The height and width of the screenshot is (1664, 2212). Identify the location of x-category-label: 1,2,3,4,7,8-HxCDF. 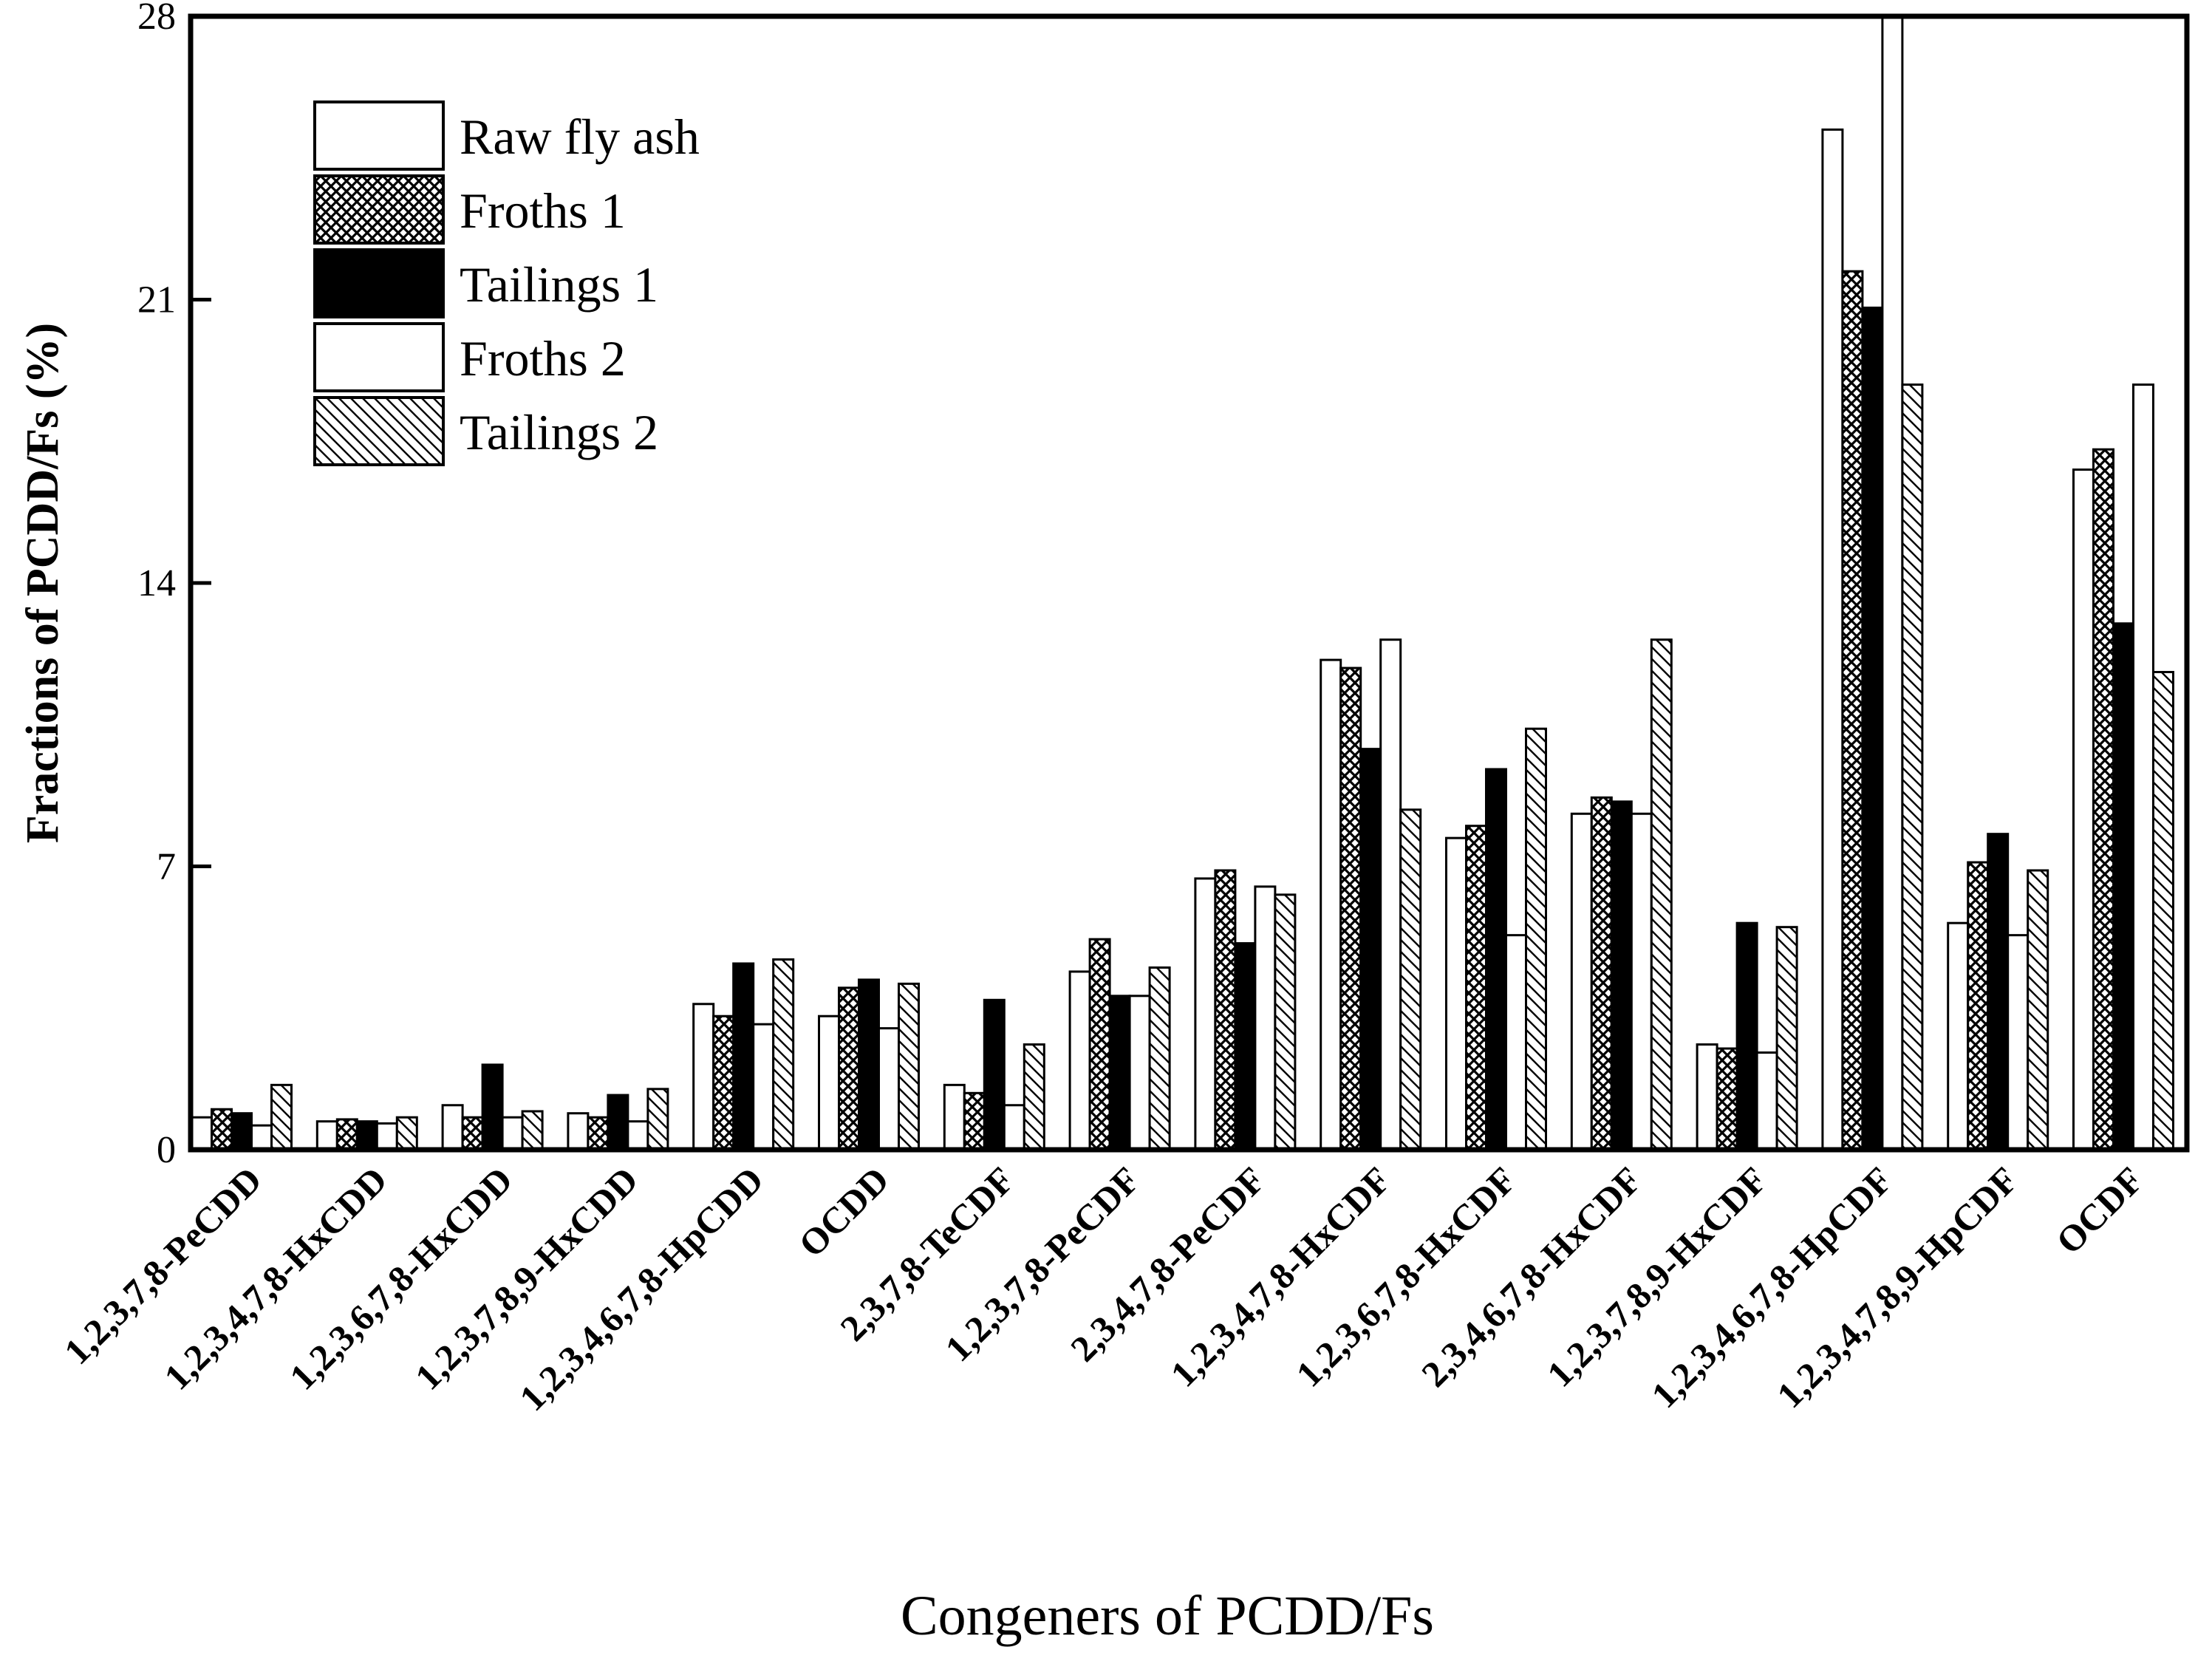
(1280, 1276).